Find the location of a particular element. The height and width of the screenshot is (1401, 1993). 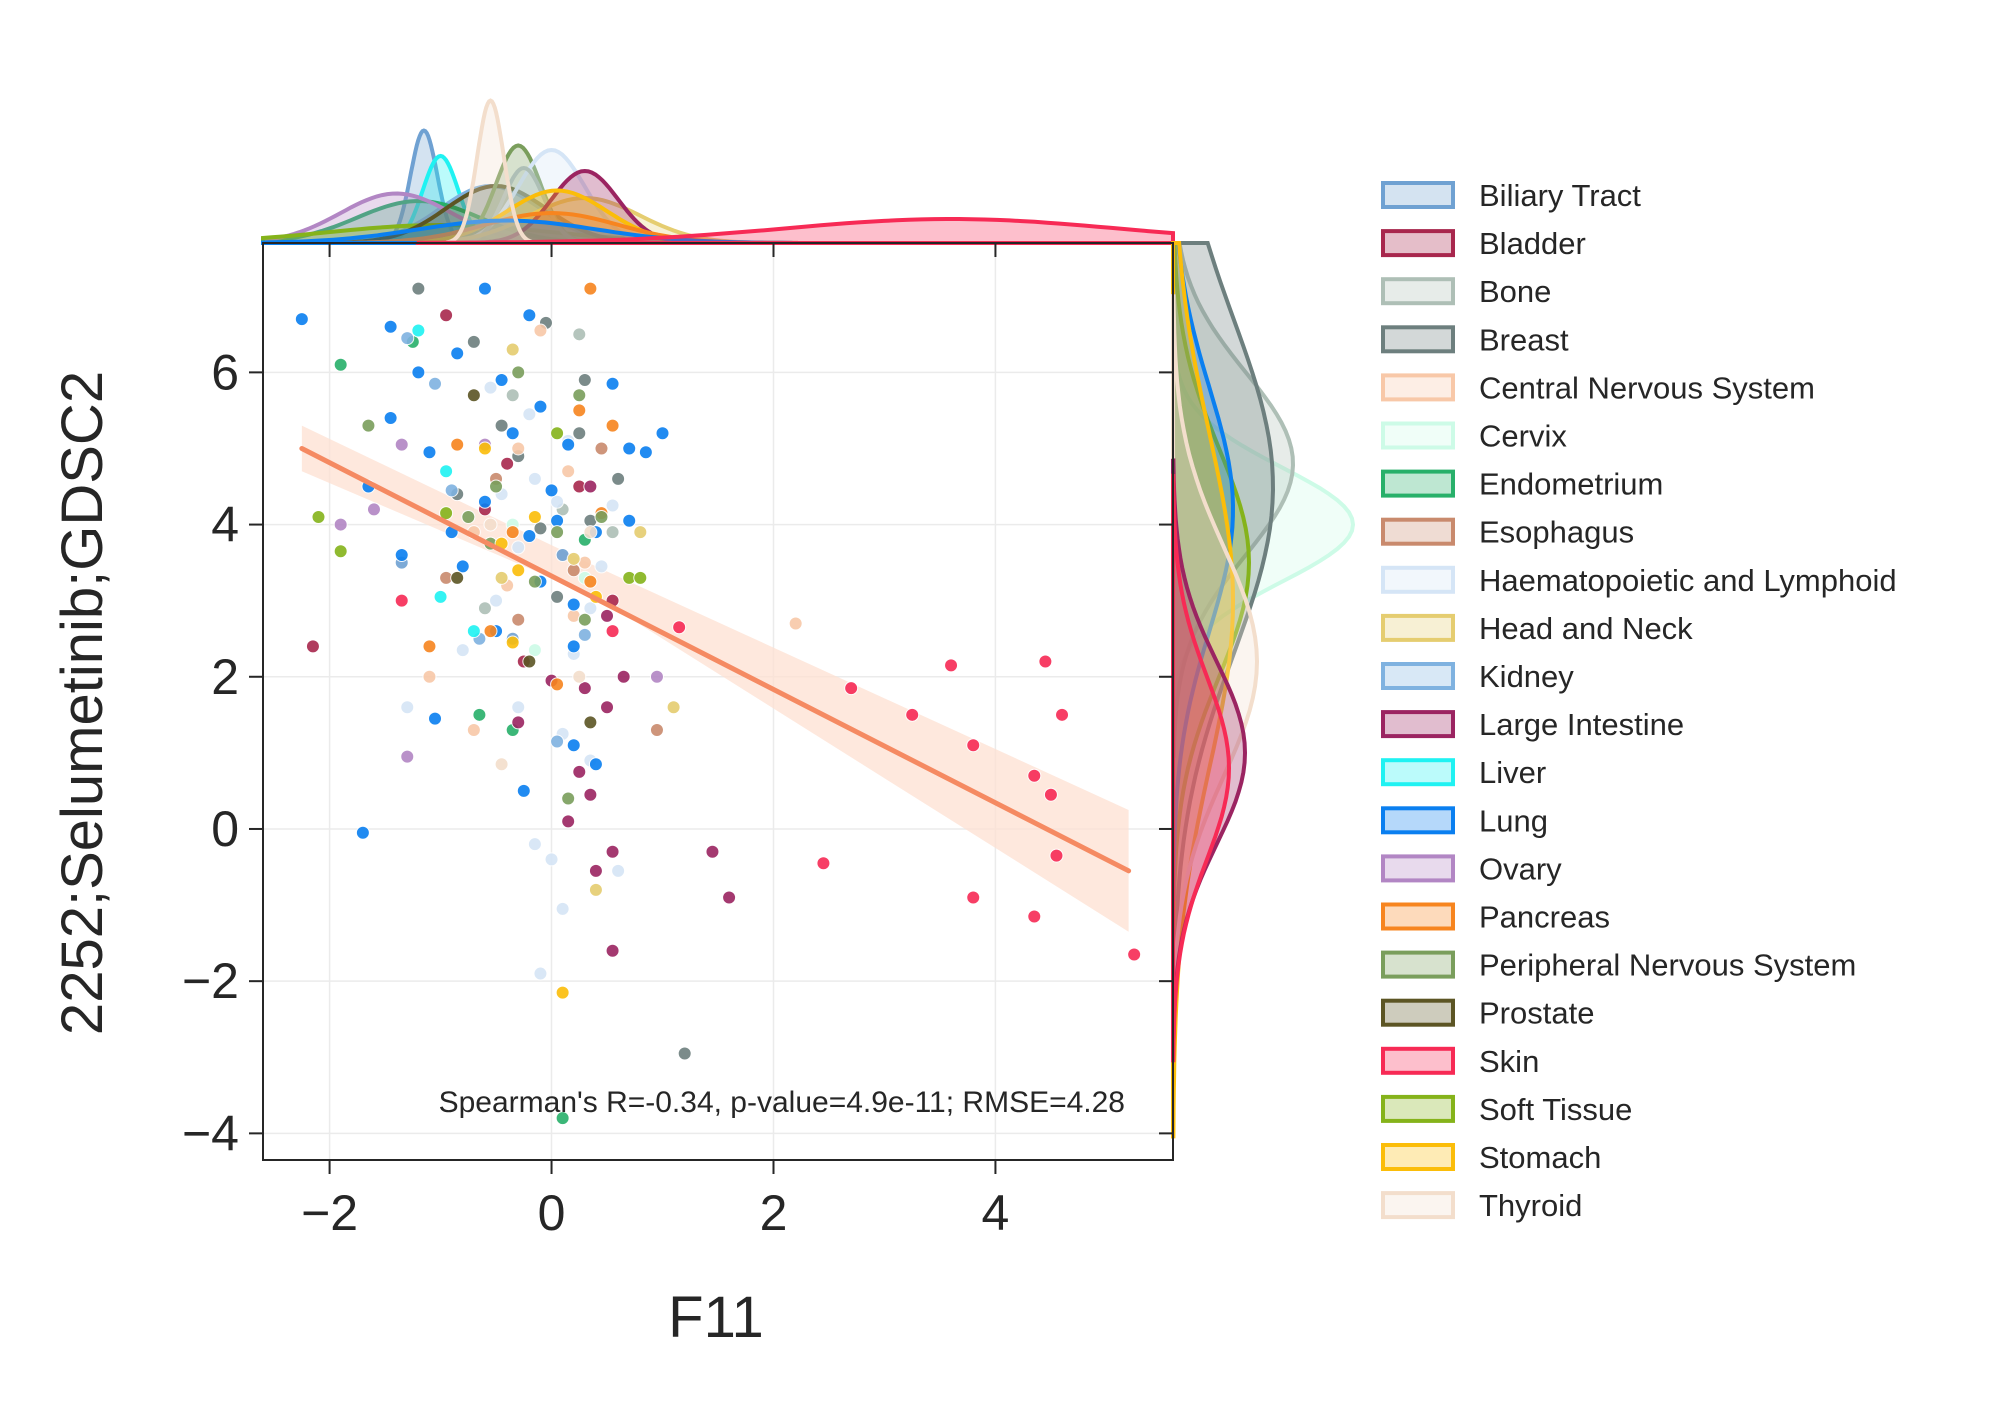

right-marginal-kde is located at coordinates (1263, 690).